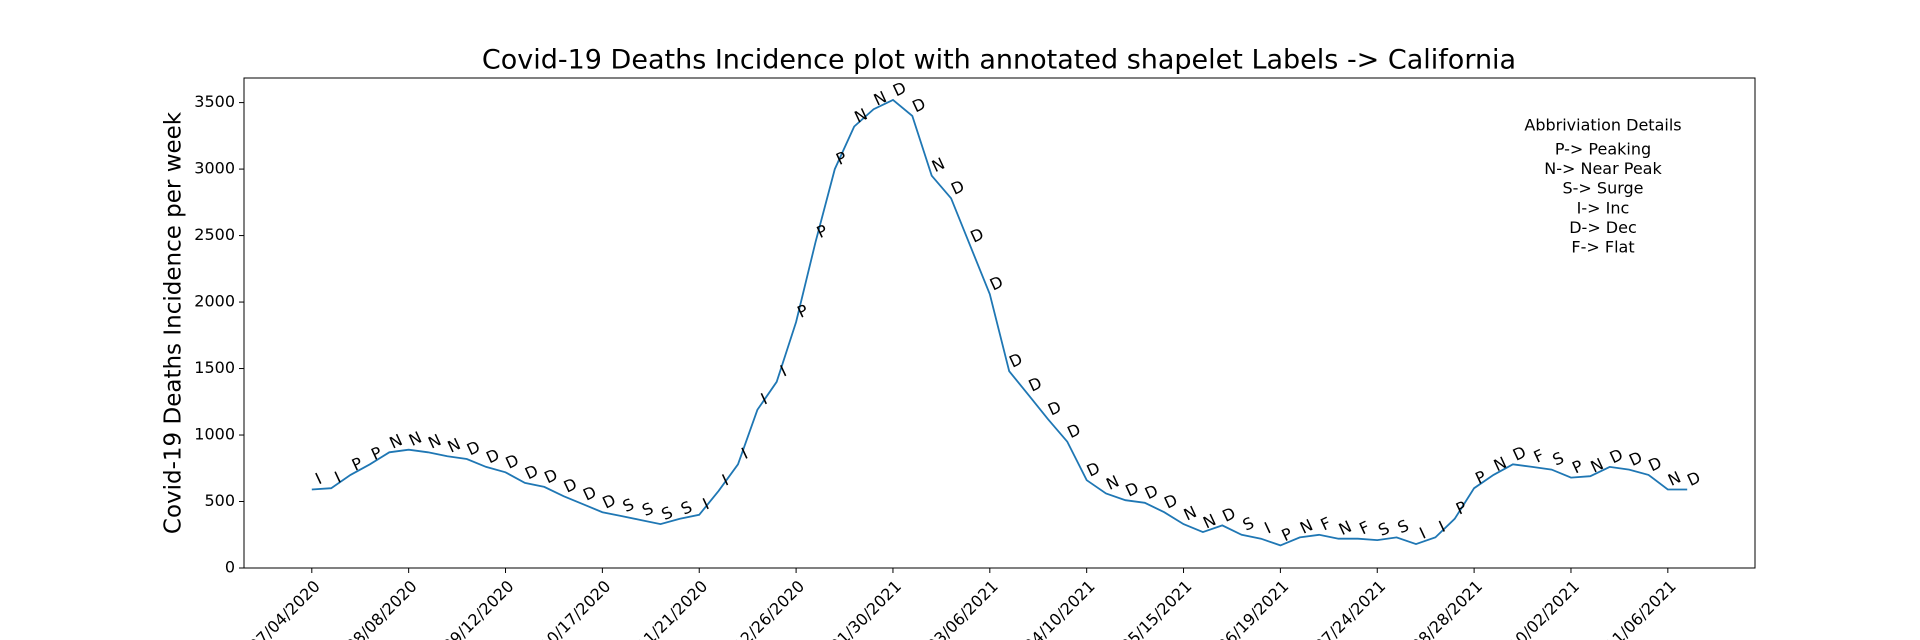 The height and width of the screenshot is (640, 1920). What do you see at coordinates (214, 168) in the screenshot?
I see `y-tick-label: 3000` at bounding box center [214, 168].